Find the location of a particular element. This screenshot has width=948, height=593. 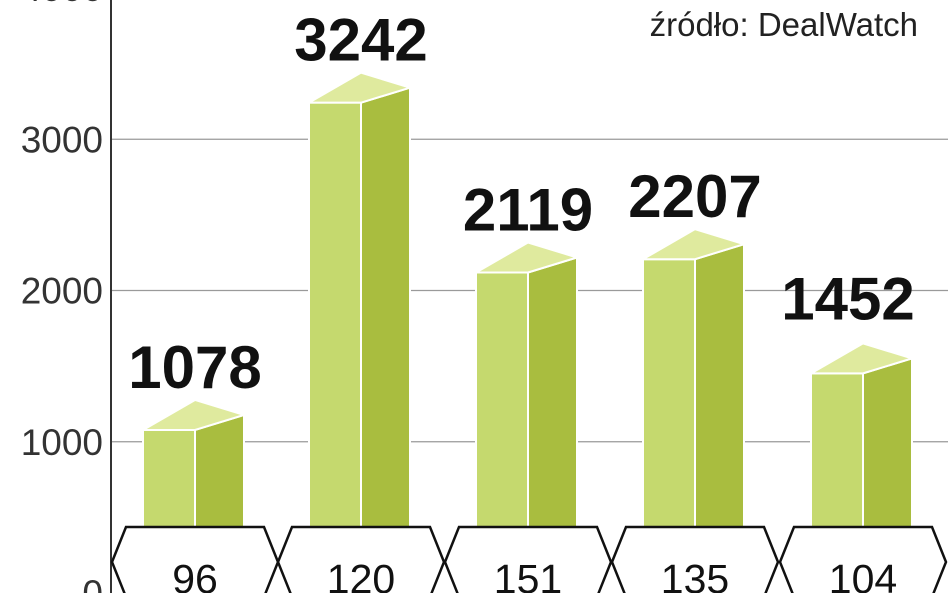

value-label: 3242 is located at coordinates (360, 40).